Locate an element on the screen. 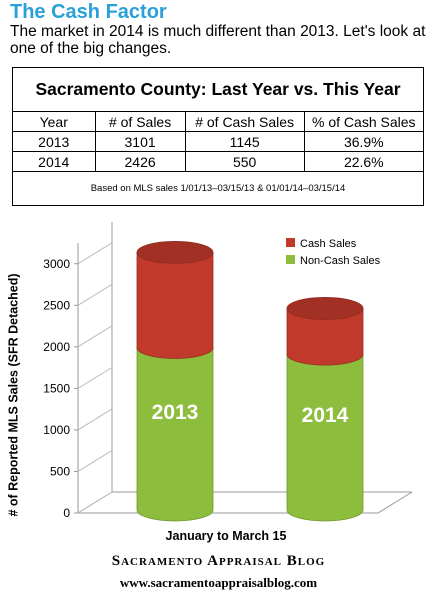  column-header: Year is located at coordinates (54, 122).